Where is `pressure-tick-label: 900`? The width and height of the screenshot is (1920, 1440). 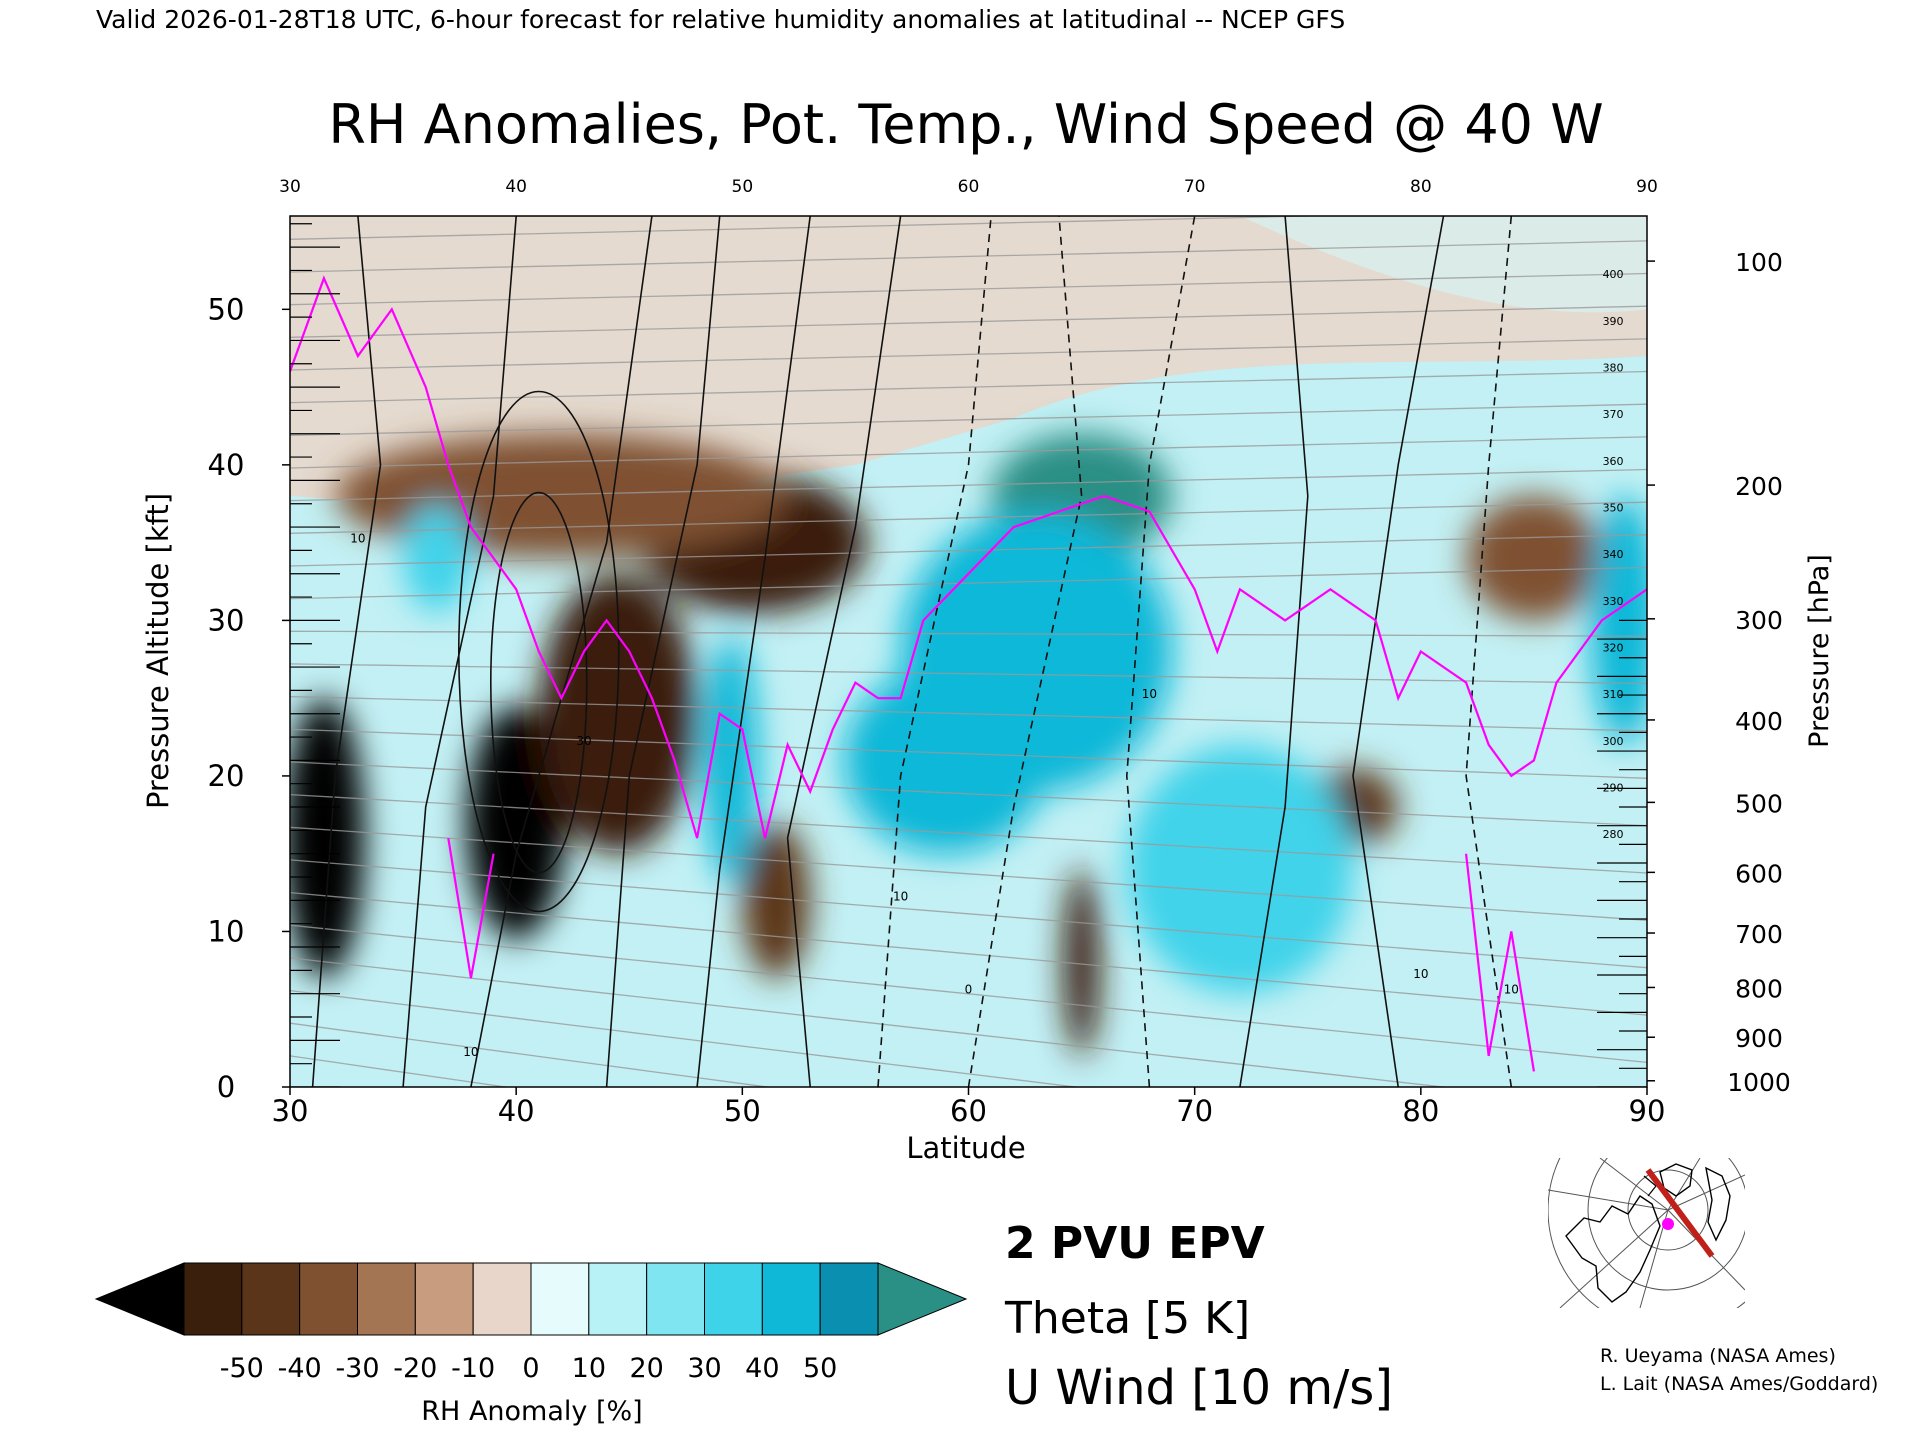
pressure-tick-label: 900 is located at coordinates (1759, 1038).